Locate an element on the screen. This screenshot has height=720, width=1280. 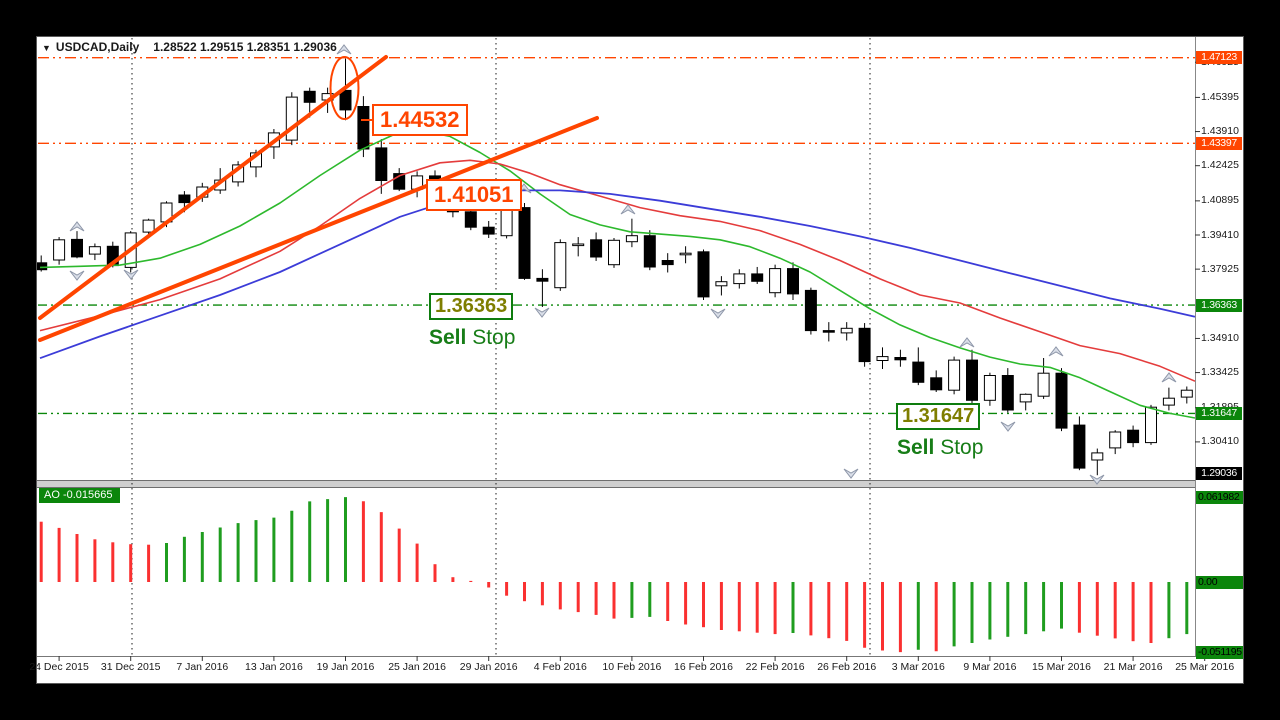
x-axis-label: 13 Jan 2016 is located at coordinates (273, 667).